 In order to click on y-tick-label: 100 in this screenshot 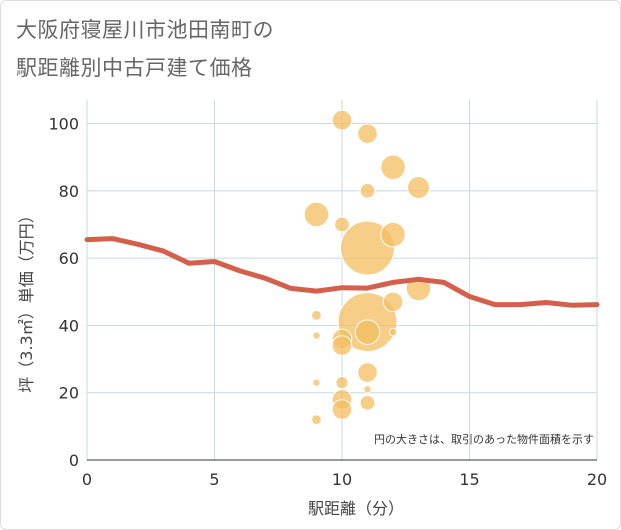, I will do `click(63, 124)`.